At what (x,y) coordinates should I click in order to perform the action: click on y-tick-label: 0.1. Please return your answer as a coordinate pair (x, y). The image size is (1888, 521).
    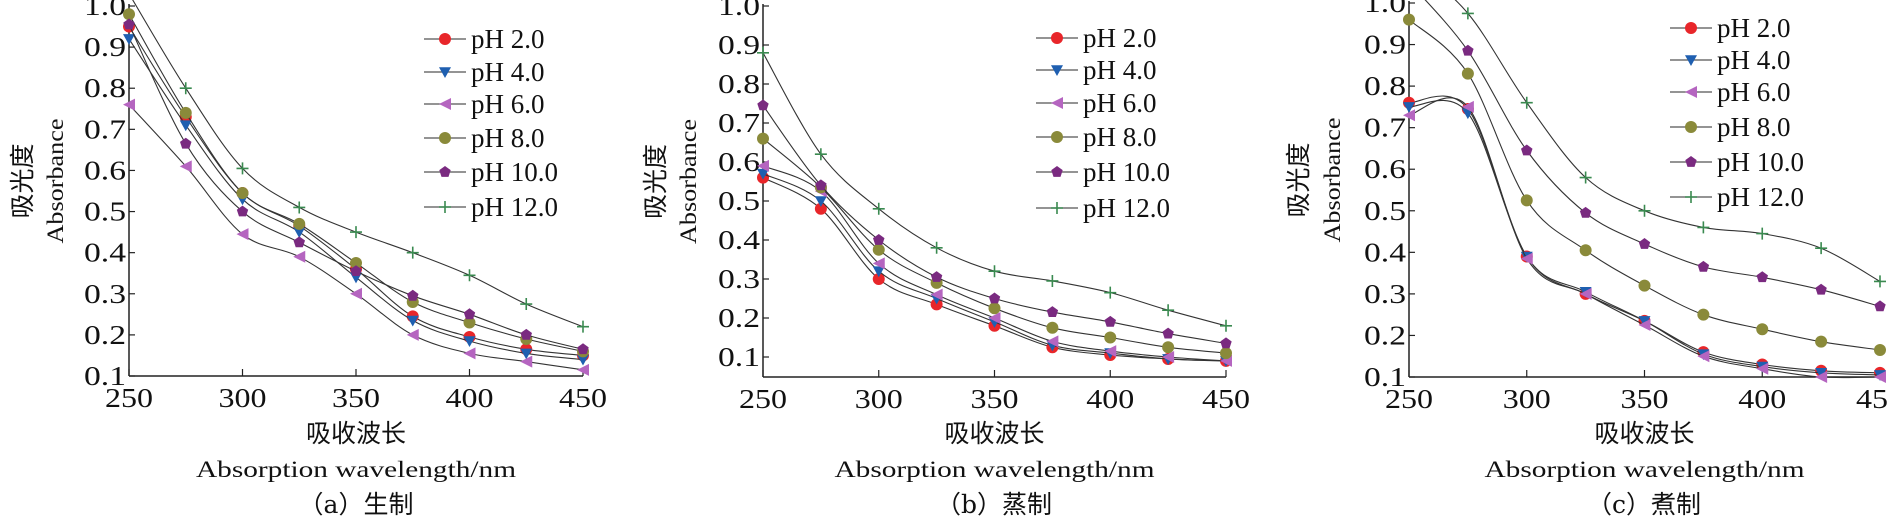
    Looking at the image, I should click on (1385, 377).